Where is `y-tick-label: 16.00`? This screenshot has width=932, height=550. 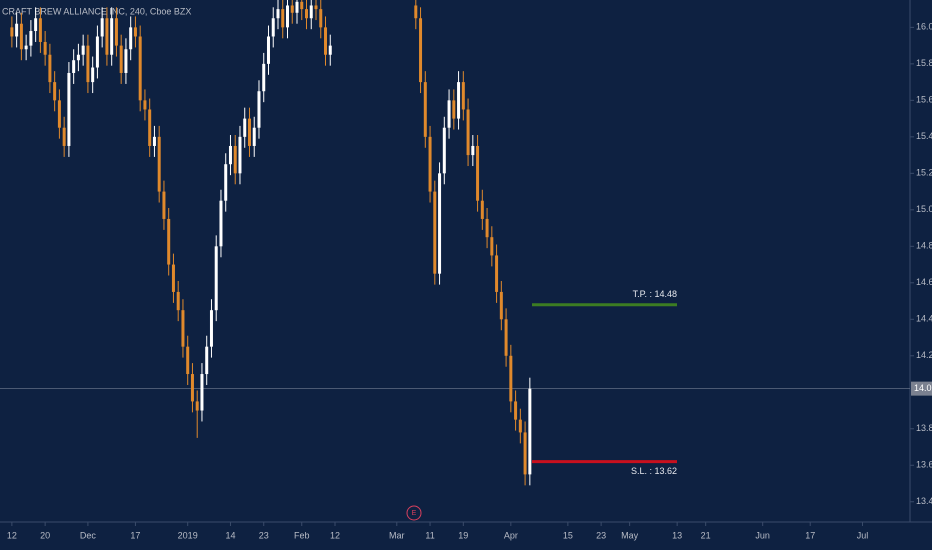 y-tick-label: 16.00 is located at coordinates (924, 27).